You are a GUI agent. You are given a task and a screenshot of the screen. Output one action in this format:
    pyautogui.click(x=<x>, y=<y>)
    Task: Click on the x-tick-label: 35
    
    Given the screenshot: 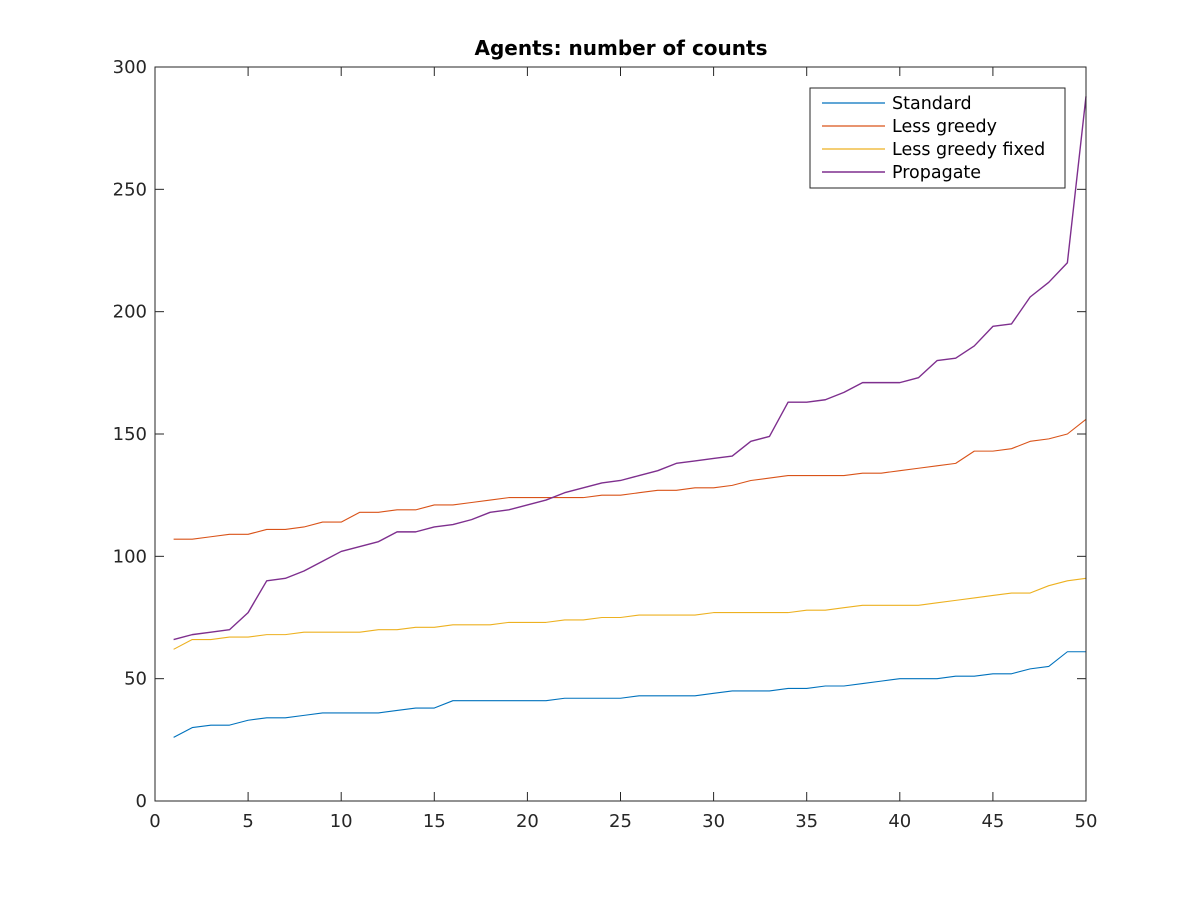 What is the action you would take?
    pyautogui.click(x=806, y=821)
    